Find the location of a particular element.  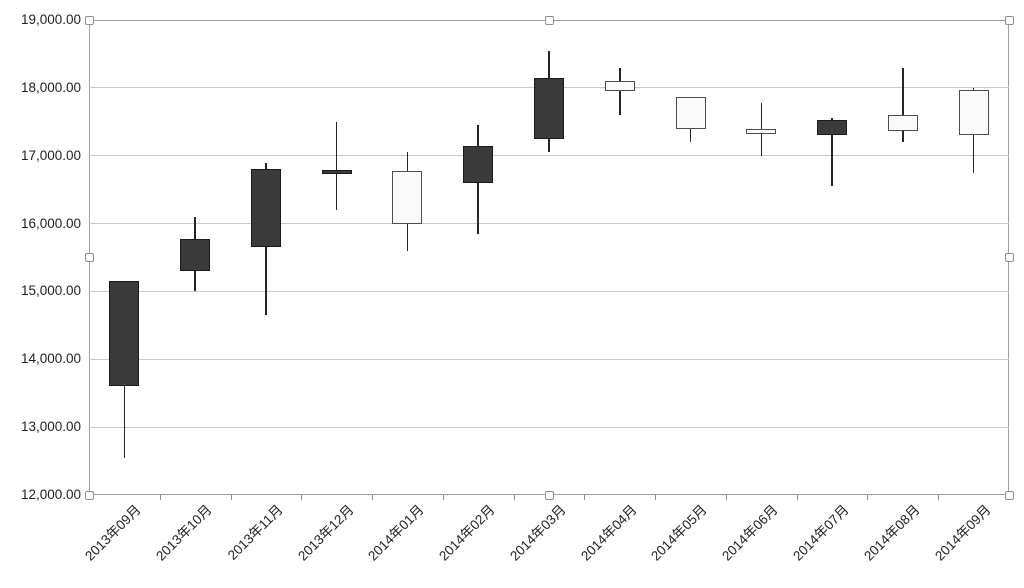

candle-body-2014年08月 is located at coordinates (902, 123).